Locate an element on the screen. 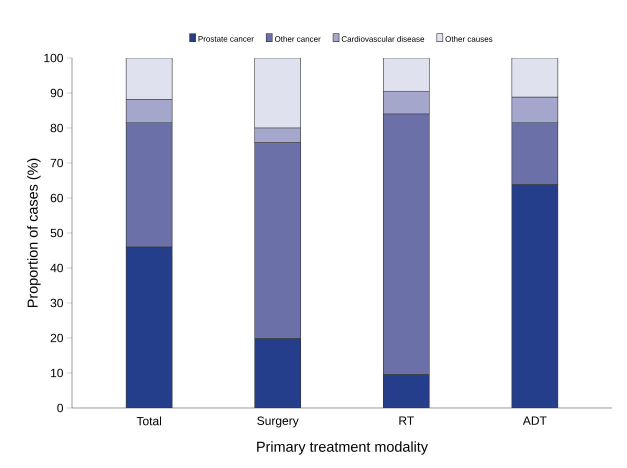 The image size is (627, 468). legend-label: Prostate cancer is located at coordinates (226, 39).